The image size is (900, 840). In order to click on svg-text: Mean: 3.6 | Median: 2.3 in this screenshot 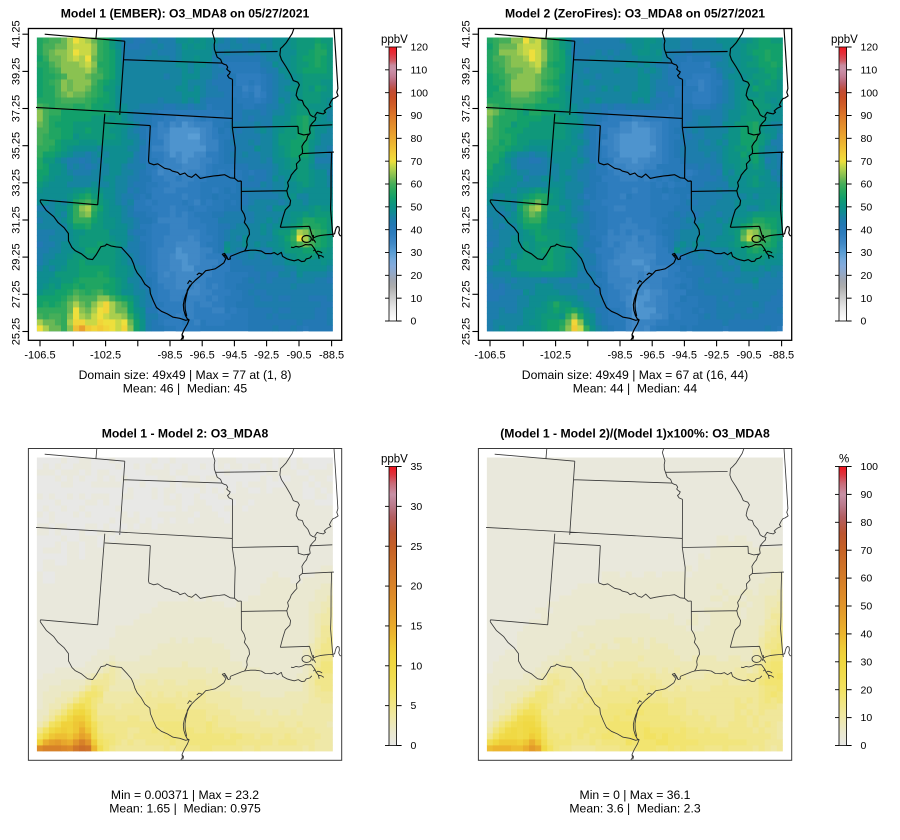, I will do `click(634, 808)`.